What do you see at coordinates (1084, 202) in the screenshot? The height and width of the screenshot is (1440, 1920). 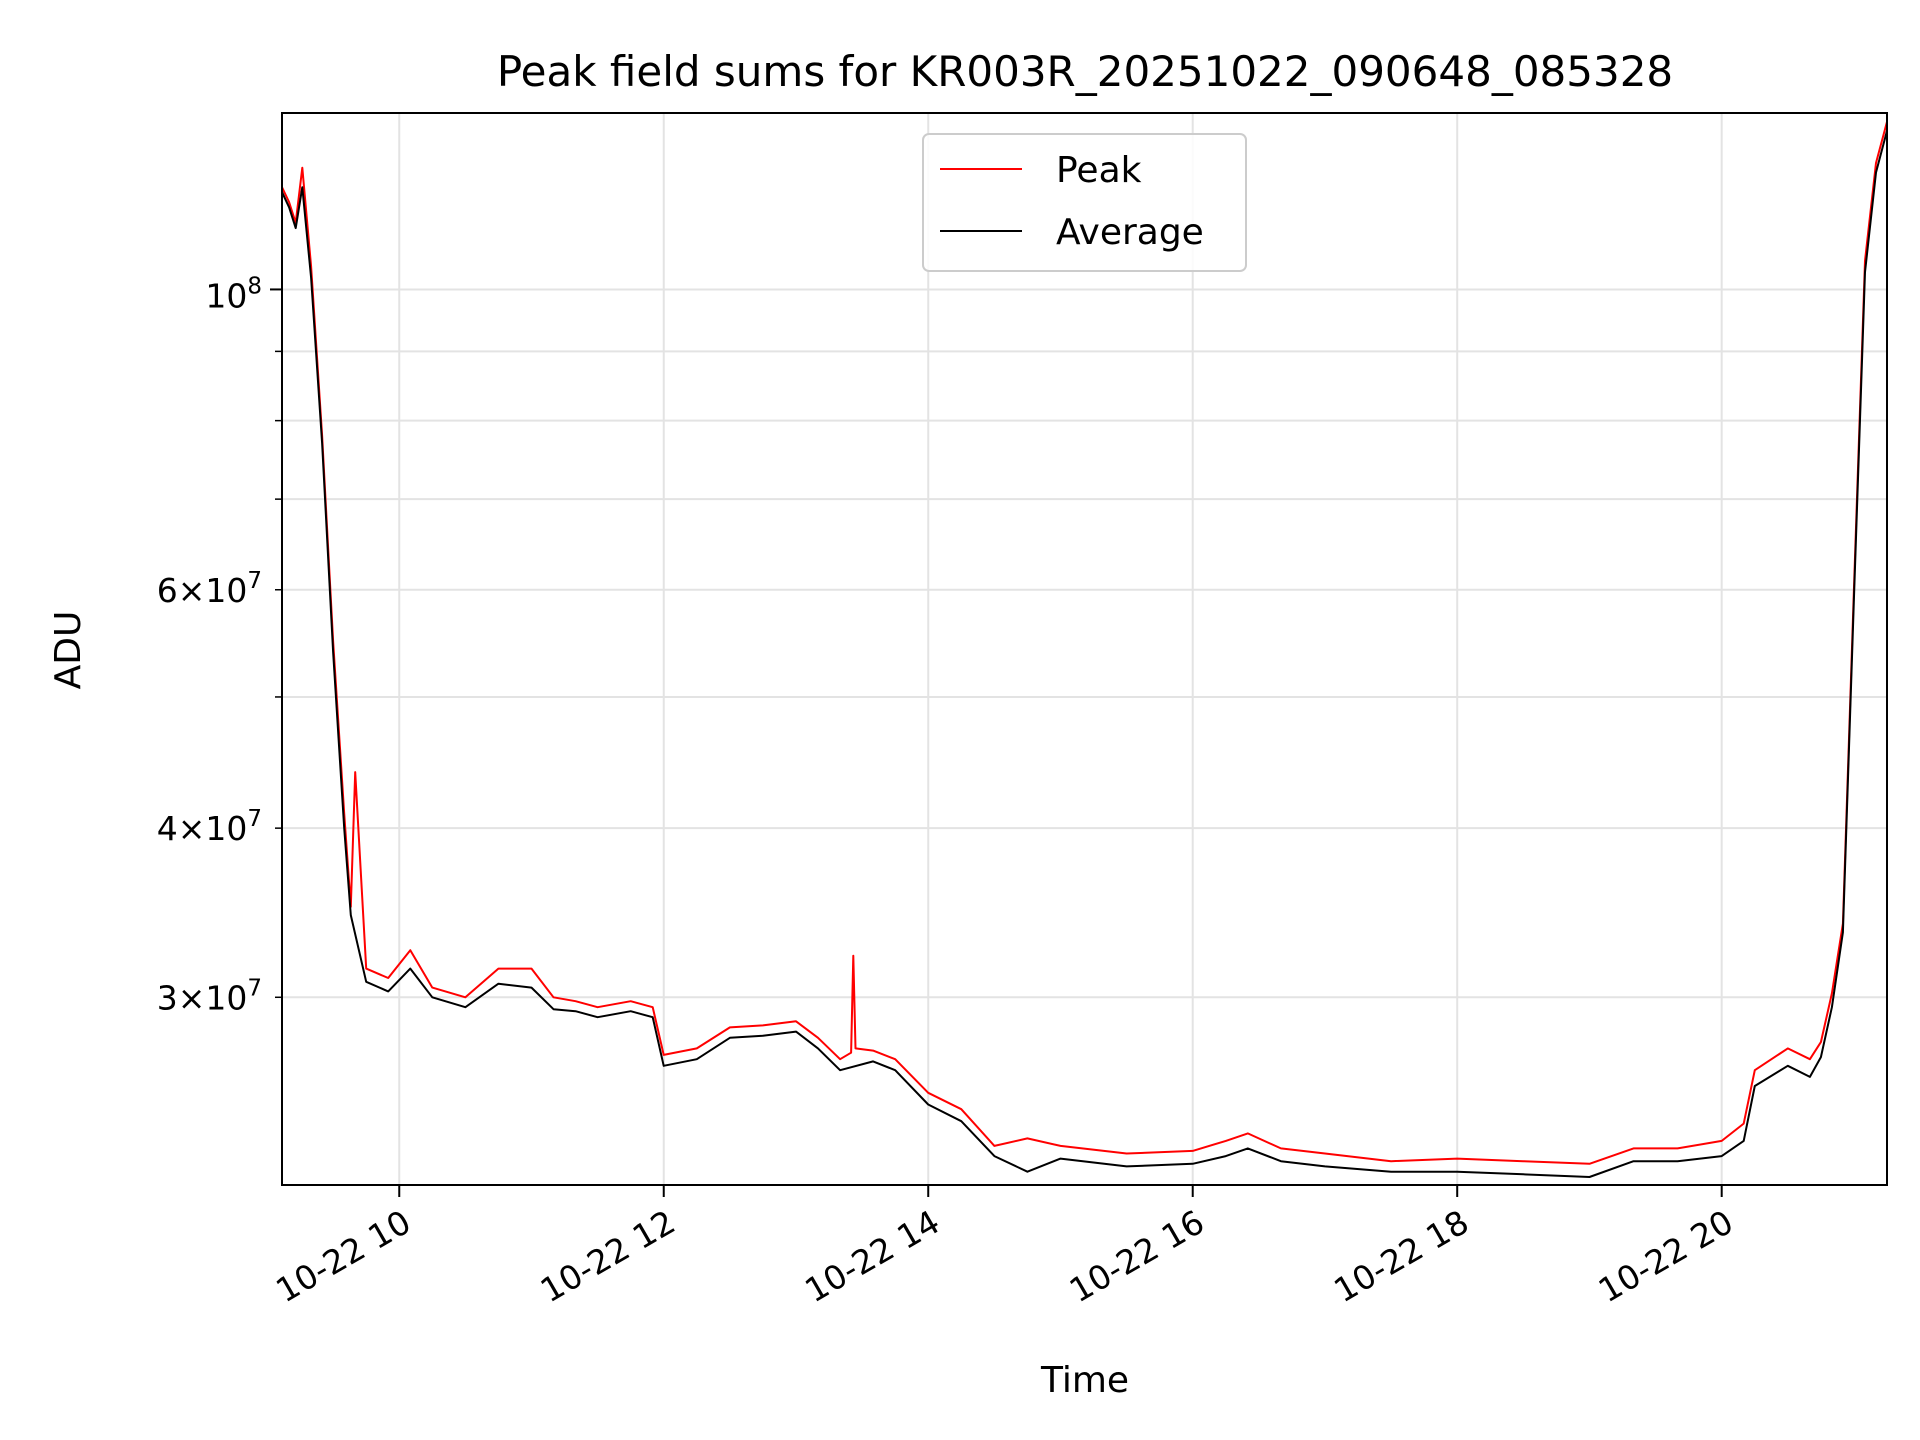 I see `legend: Peak Average` at bounding box center [1084, 202].